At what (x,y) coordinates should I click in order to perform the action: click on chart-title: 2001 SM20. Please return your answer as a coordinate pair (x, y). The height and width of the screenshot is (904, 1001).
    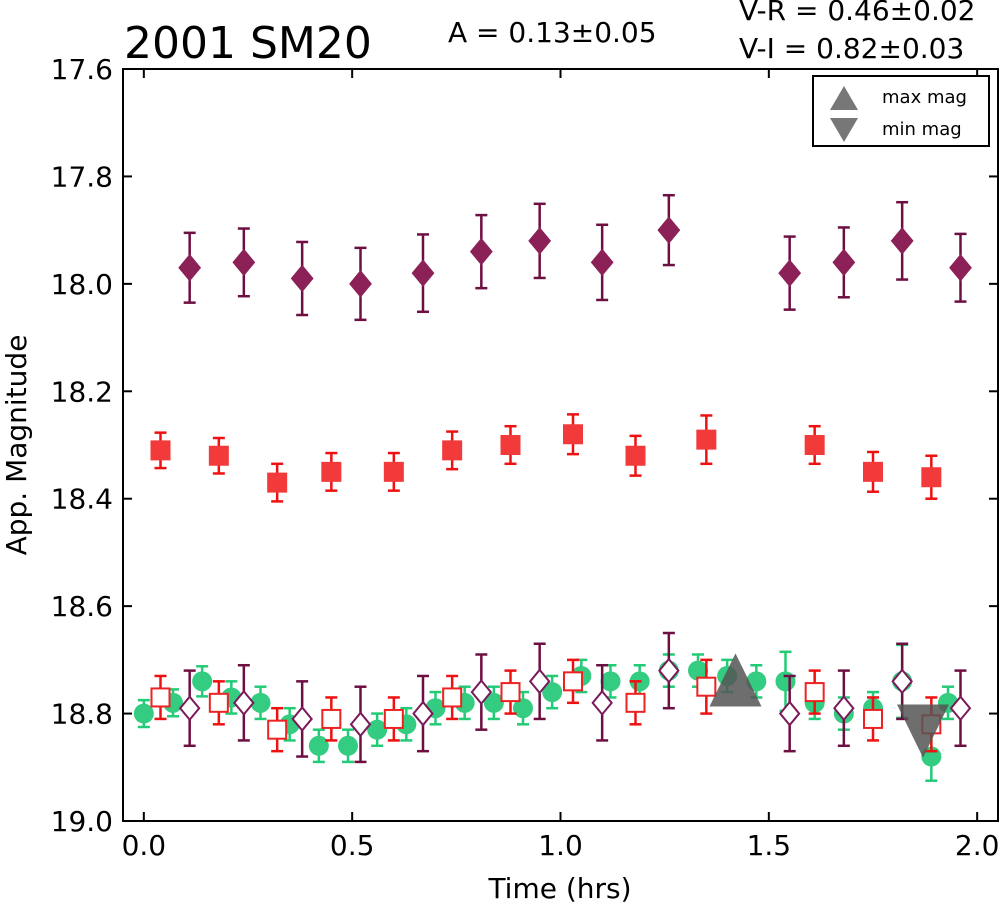
    Looking at the image, I should click on (248, 43).